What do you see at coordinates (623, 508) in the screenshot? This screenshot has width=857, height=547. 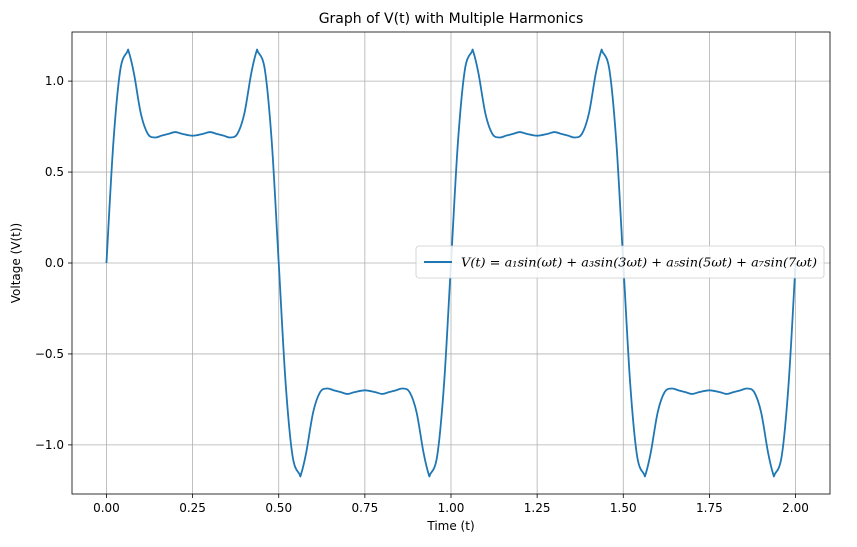 I see `x-tick-label: 1.50` at bounding box center [623, 508].